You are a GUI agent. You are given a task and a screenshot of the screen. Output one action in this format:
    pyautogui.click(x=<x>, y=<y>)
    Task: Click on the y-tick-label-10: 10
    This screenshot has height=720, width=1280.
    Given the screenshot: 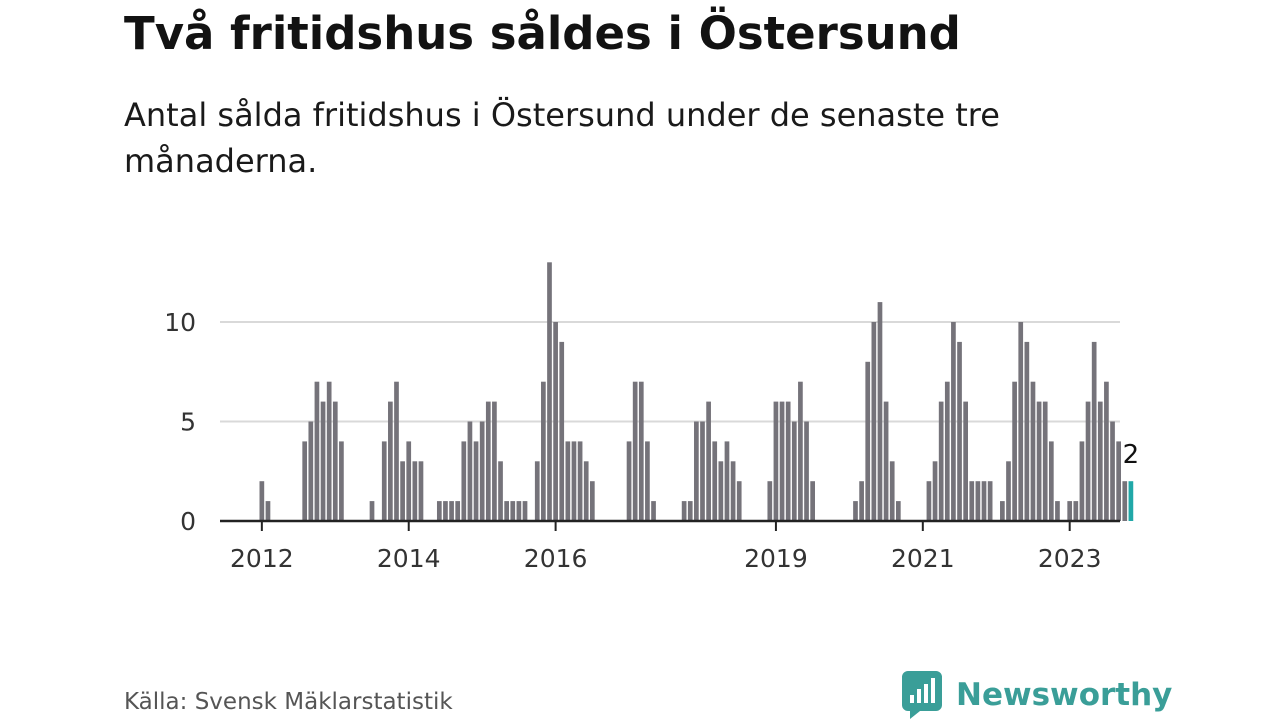 What is the action you would take?
    pyautogui.click(x=180, y=322)
    